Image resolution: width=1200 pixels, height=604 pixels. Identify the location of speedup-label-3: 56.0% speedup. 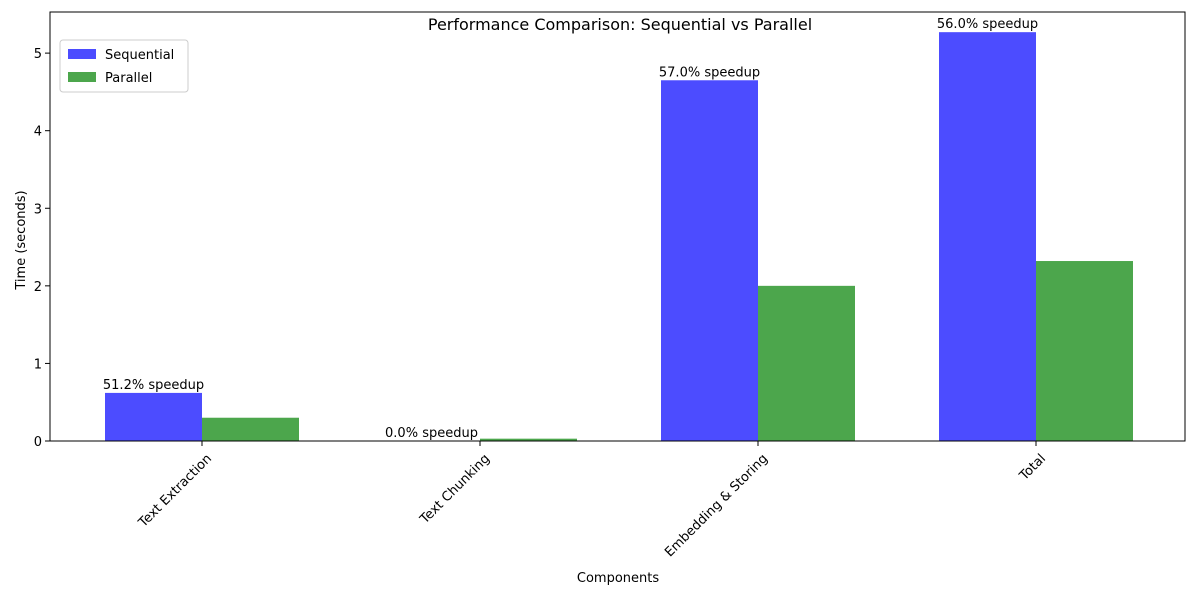
(987, 24).